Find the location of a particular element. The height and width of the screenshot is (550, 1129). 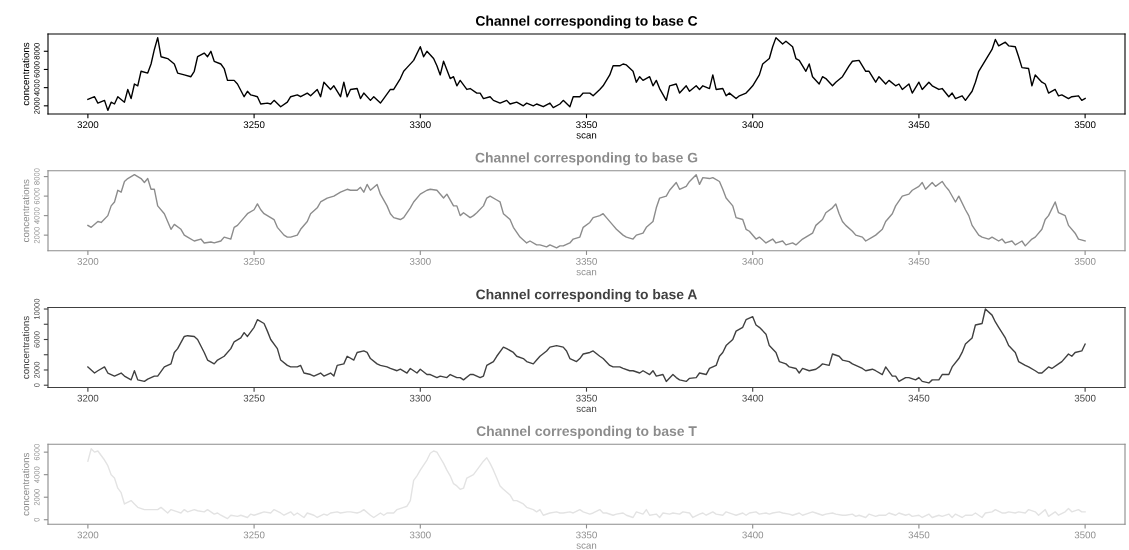

chart-title: Channel corresponding to base G is located at coordinates (586, 159).